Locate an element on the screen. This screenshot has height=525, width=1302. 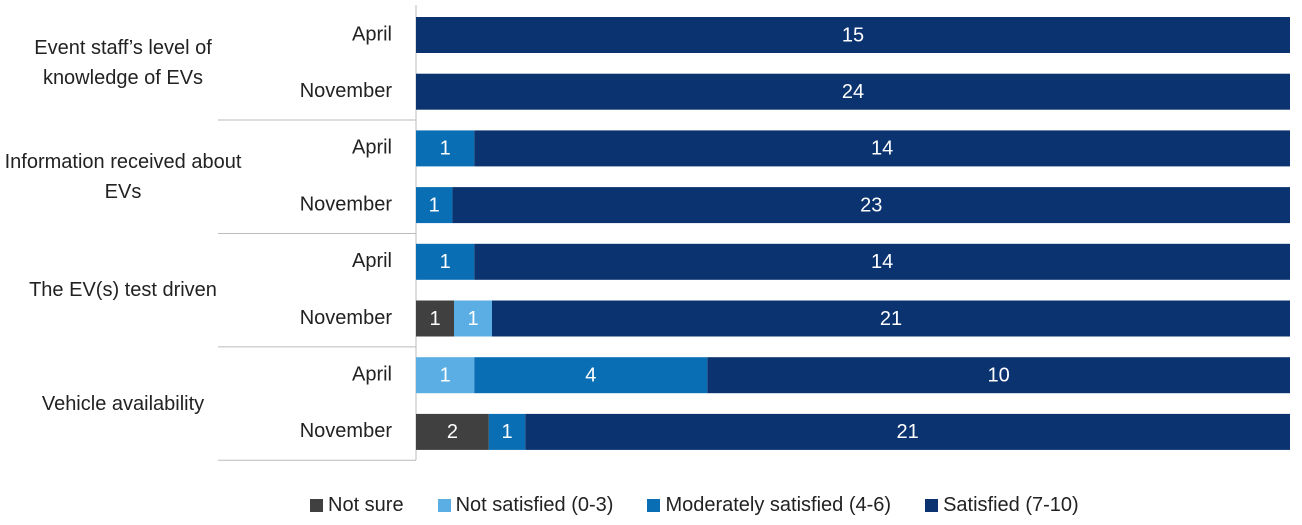
data-label: 4 is located at coordinates (590, 375).